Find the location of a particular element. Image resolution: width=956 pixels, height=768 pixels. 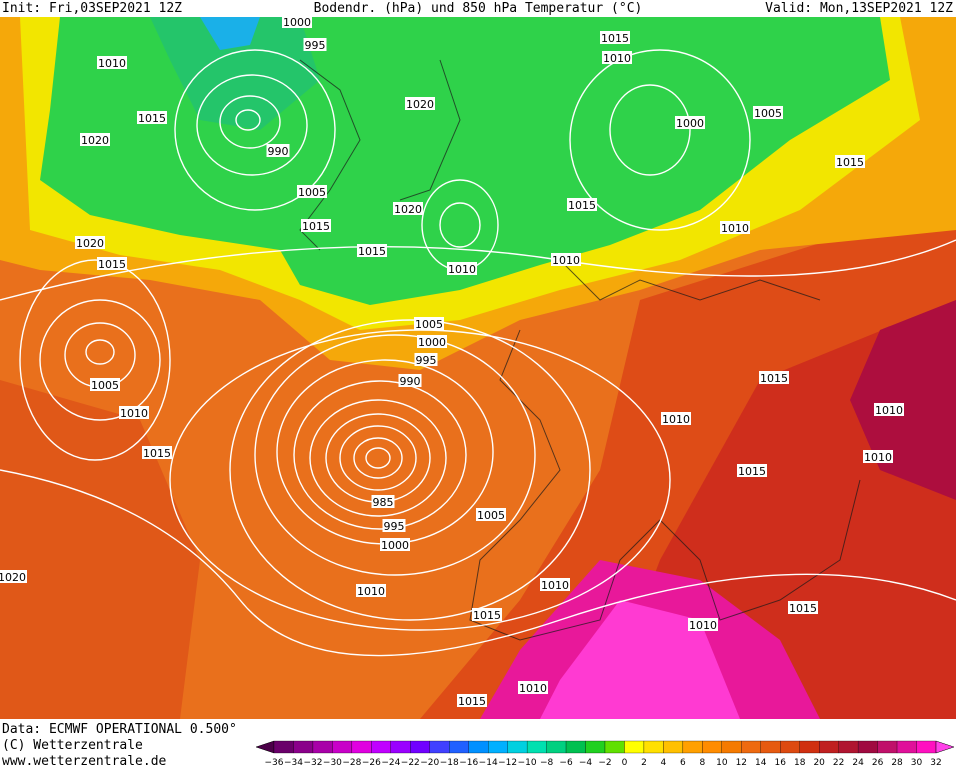

colorbar-label: −26 is located at coordinates (371, 763).